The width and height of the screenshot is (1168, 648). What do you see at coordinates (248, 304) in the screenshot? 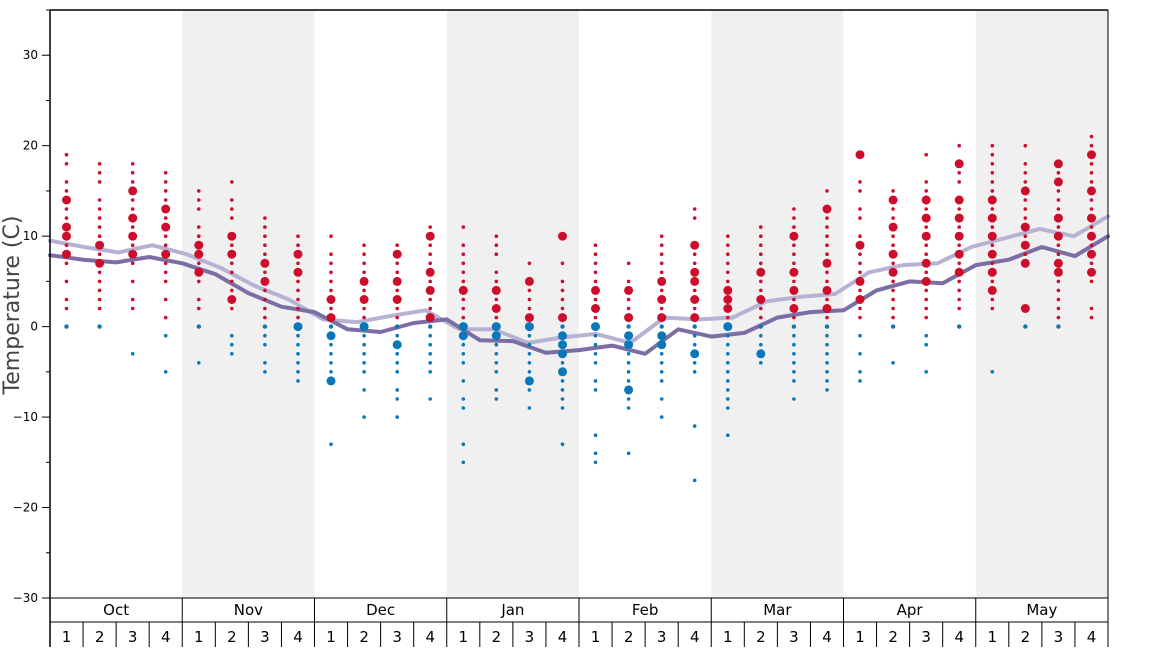
I see `month-shade-nov` at bounding box center [248, 304].